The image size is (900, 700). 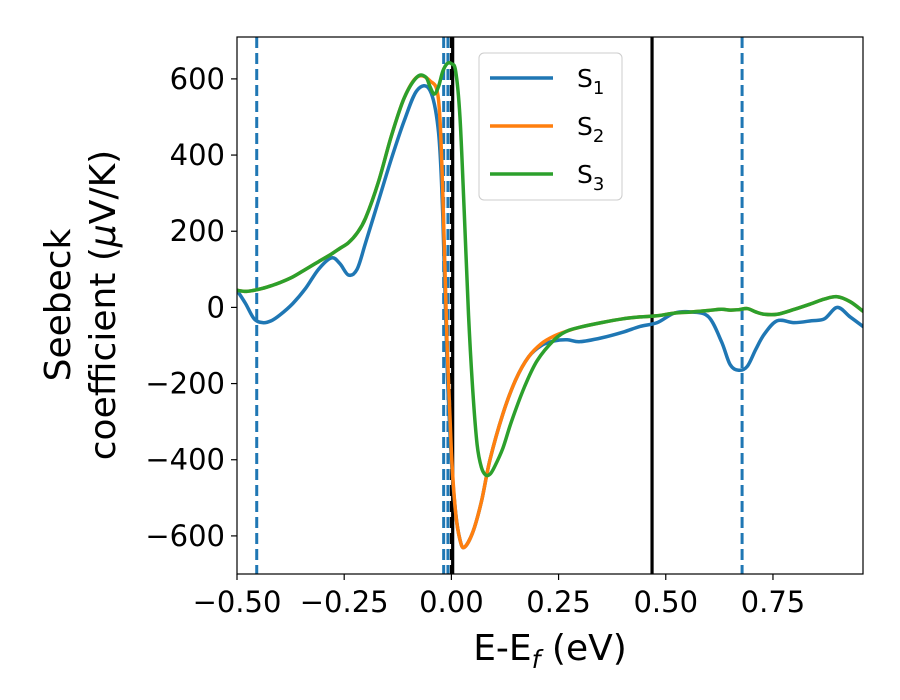 What do you see at coordinates (185, 384) in the screenshot?
I see `y-tick-label: −200` at bounding box center [185, 384].